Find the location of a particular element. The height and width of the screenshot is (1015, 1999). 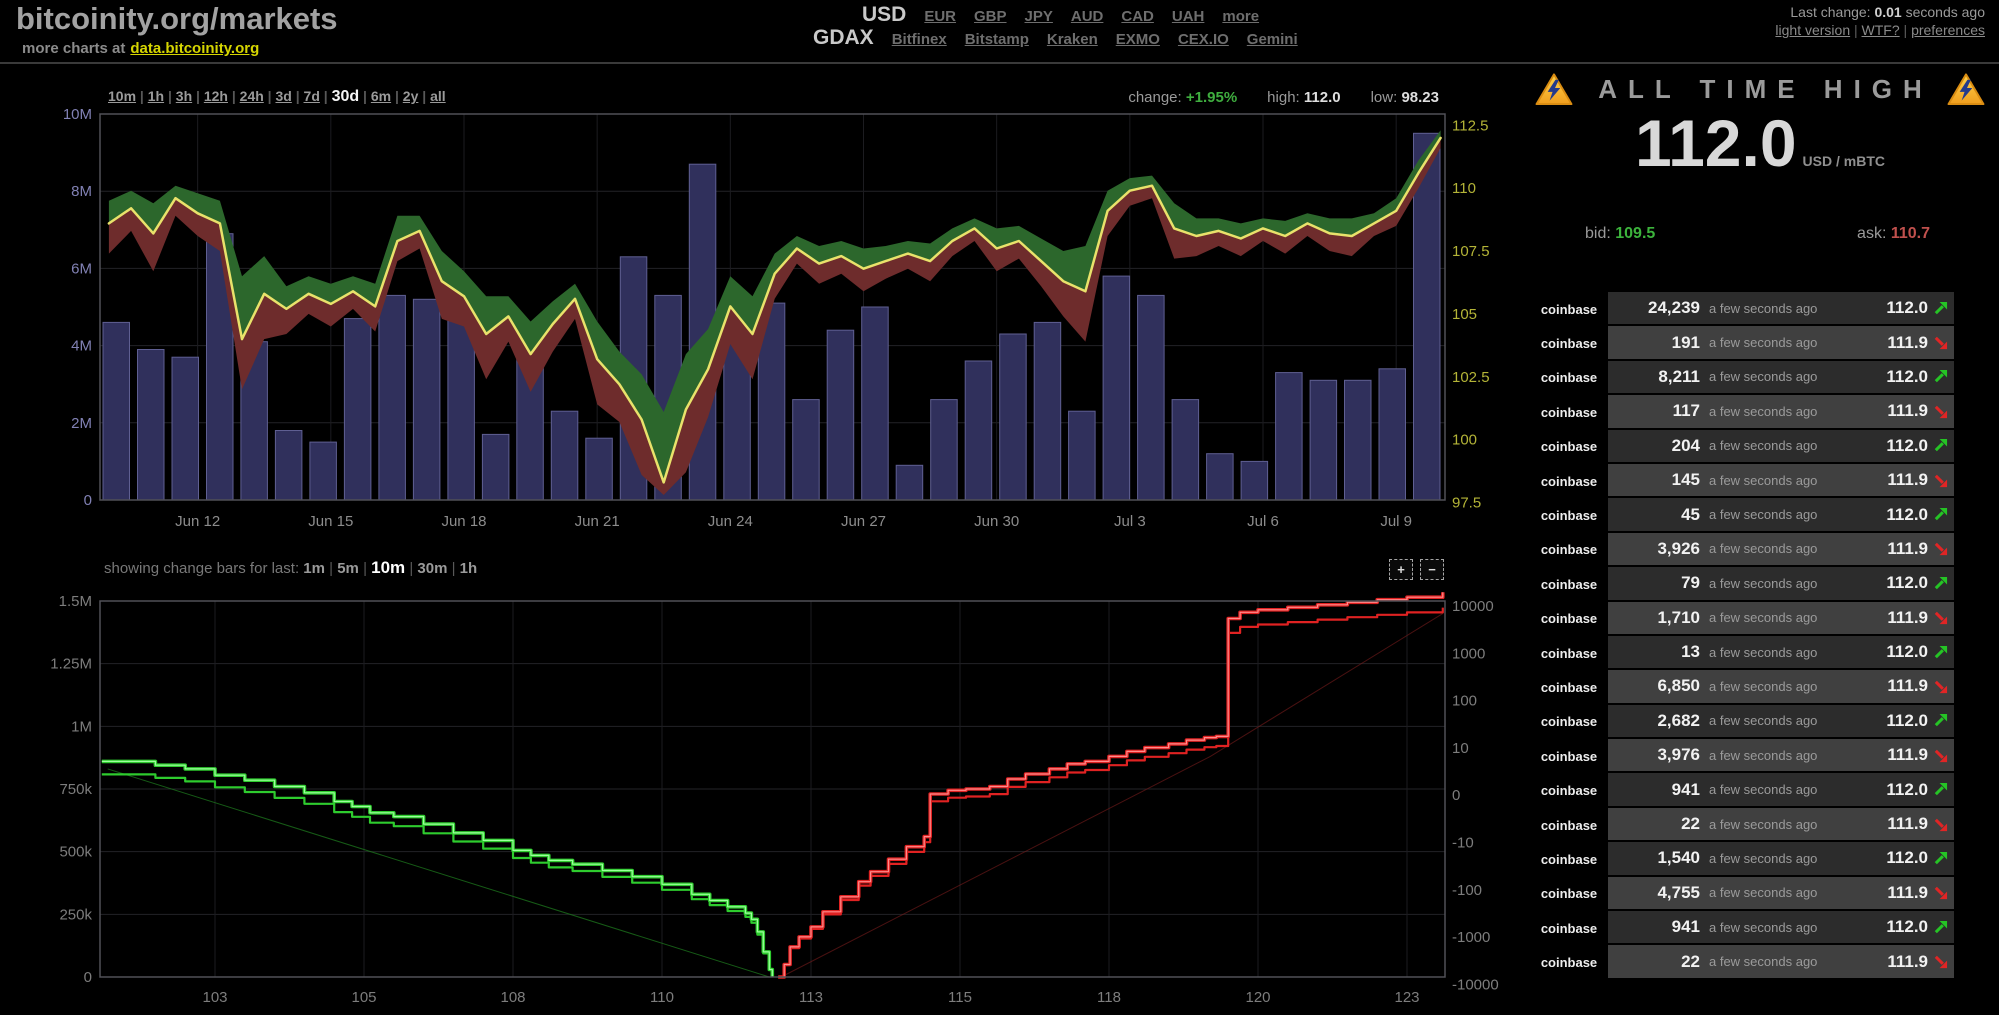

exchange-link-gemini: Gemini is located at coordinates (1272, 39).